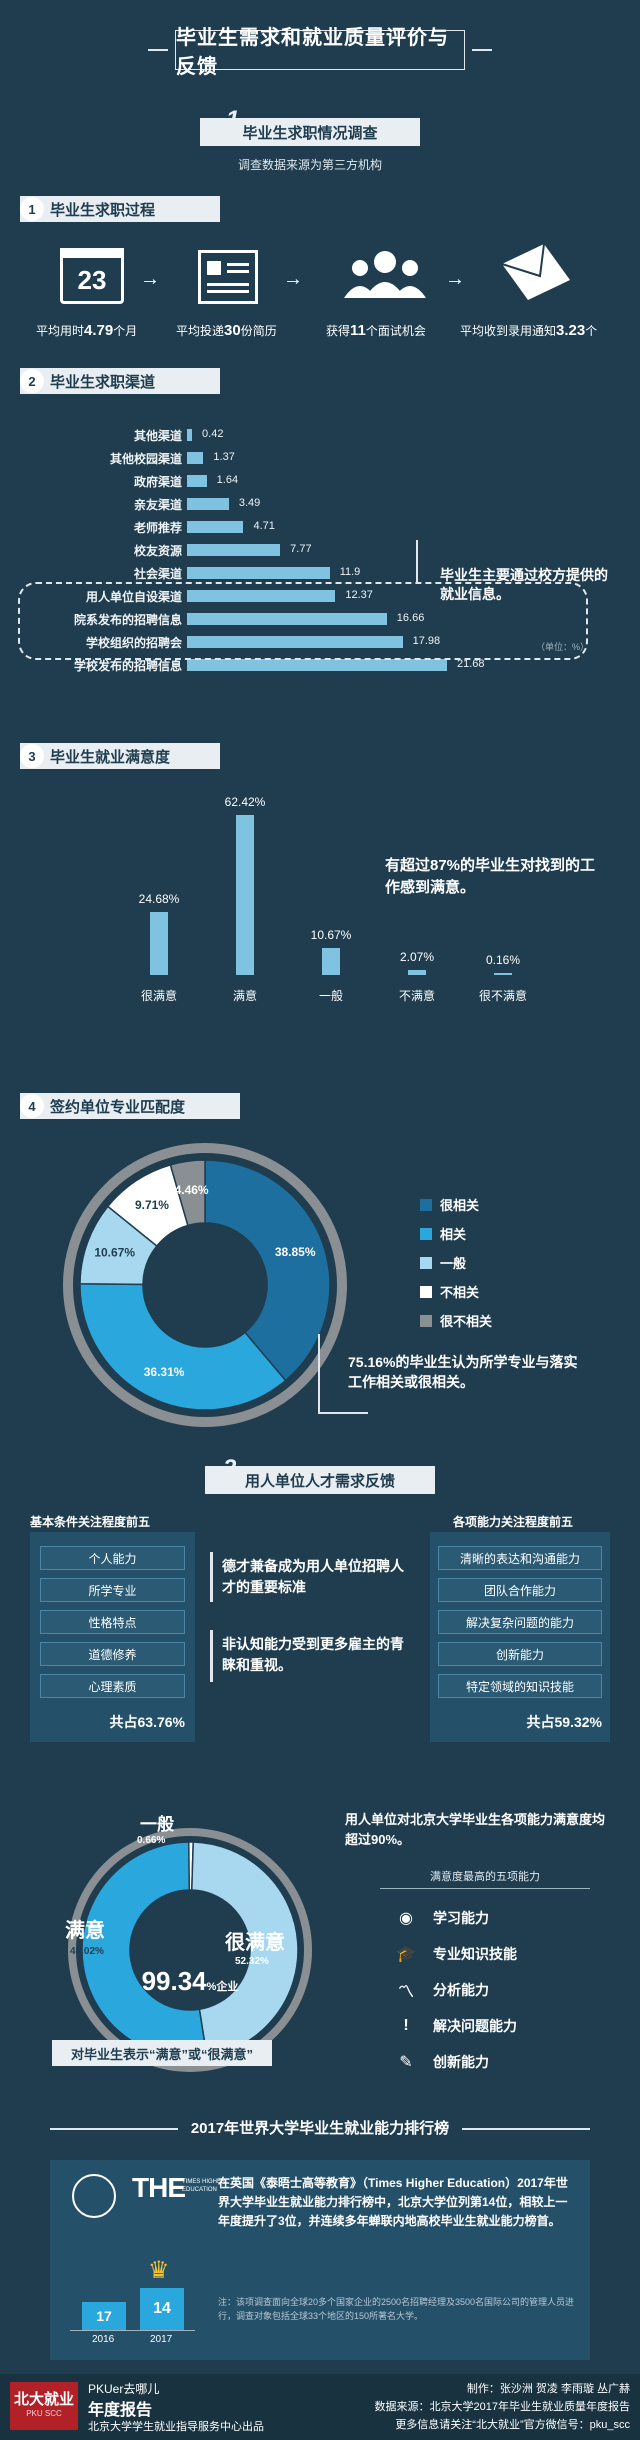 This screenshot has width=640, height=2440. I want to click on top5-list: ◉ 学习能力 🎓 专业知识技能〽 分析能力! 解决问题能力 ✎ 创新能力, so click(505, 1990).